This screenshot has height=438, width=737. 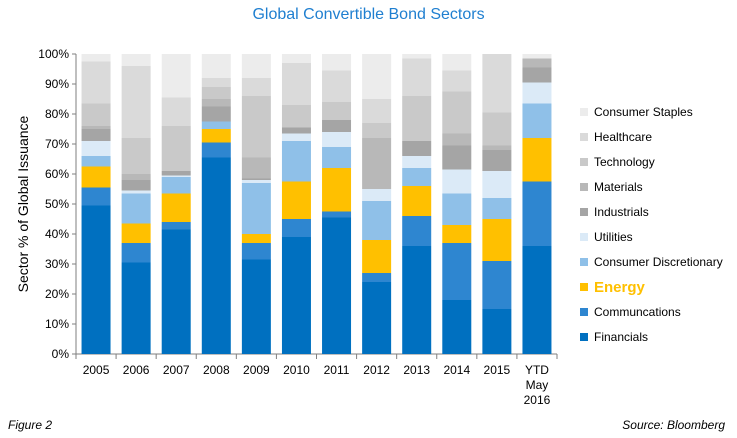 I want to click on chart-title: Global Convertible Bond Sectors, so click(x=368, y=14).